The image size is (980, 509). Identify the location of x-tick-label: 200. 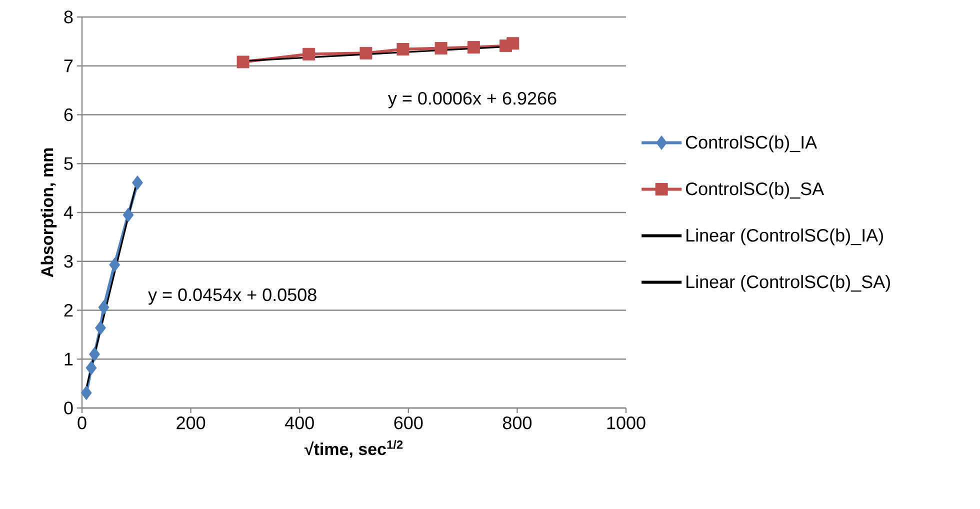
(191, 423).